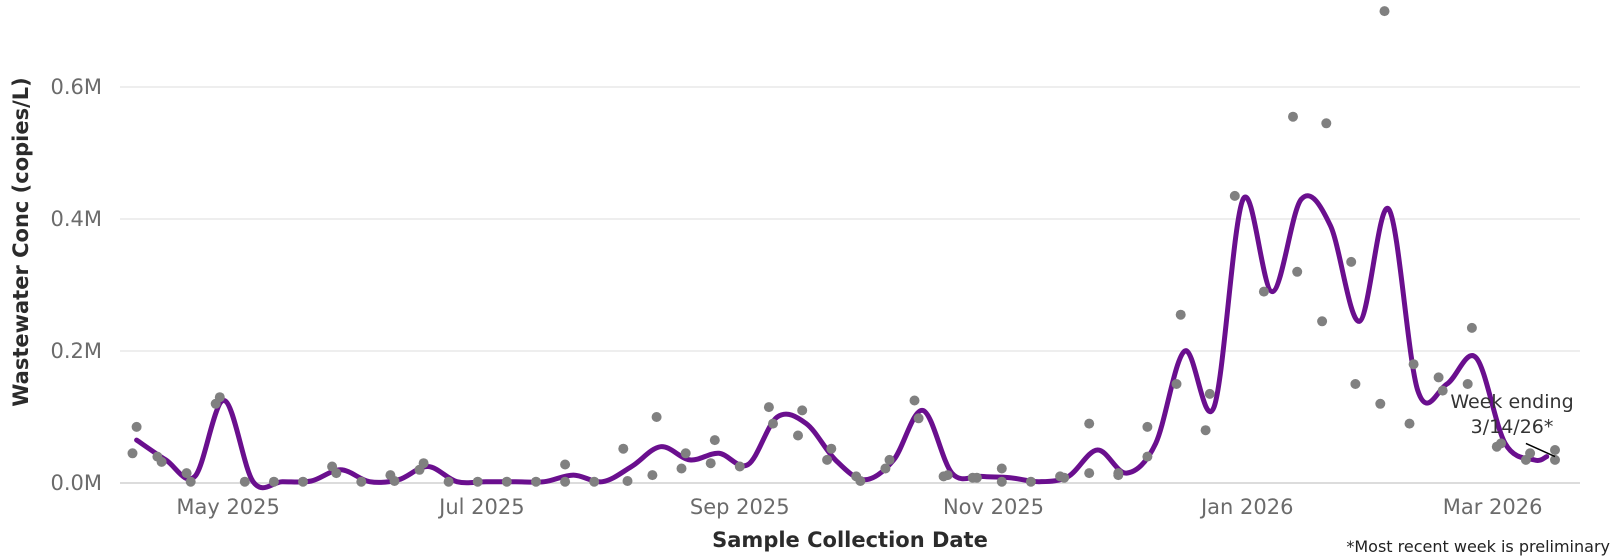 This screenshot has height=556, width=1619. Describe the element at coordinates (76, 351) in the screenshot. I see `y-tick-label: 0.2M` at that location.